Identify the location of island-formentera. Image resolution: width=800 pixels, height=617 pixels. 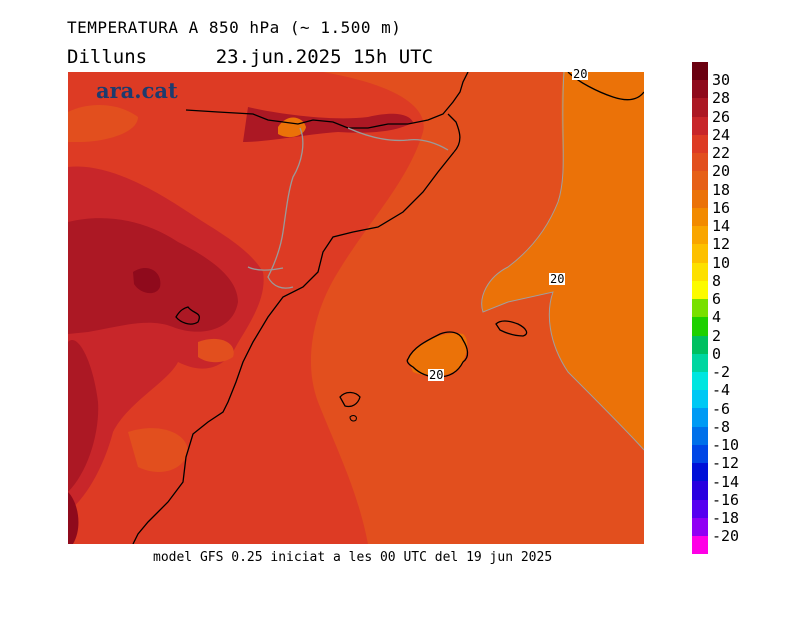
(353, 418).